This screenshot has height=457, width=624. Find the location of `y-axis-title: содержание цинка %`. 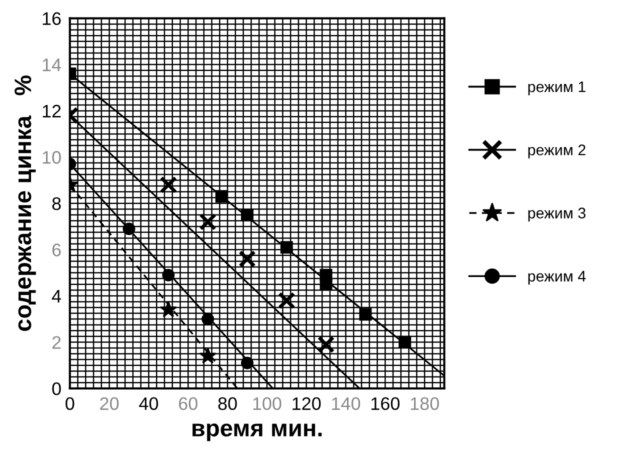

y-axis-title: содержание цинка % is located at coordinates (25, 203).